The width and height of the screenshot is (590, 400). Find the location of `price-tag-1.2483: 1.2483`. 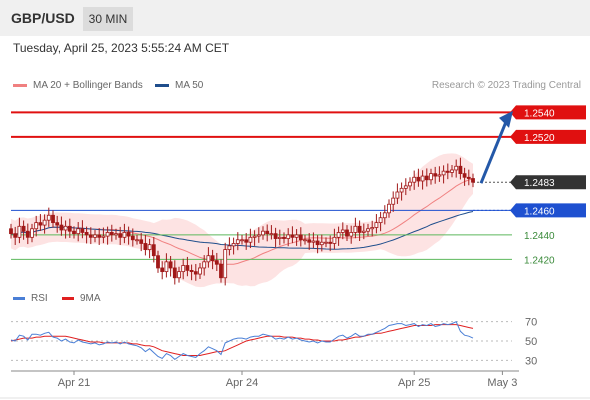

price-tag-1.2483: 1.2483 is located at coordinates (539, 183).